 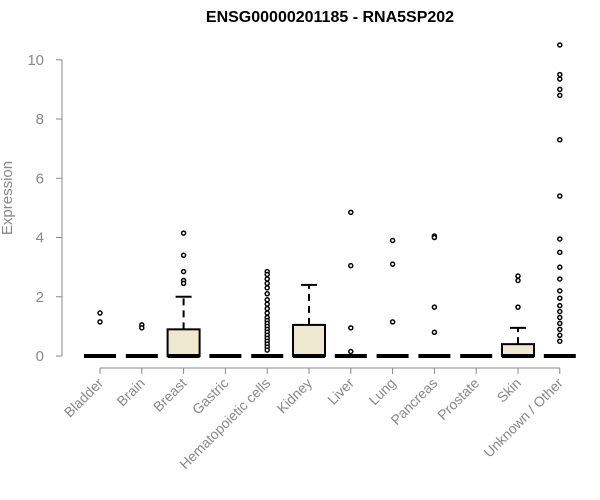 I want to click on x-tick-label: Unknown / Other, so click(x=523, y=418).